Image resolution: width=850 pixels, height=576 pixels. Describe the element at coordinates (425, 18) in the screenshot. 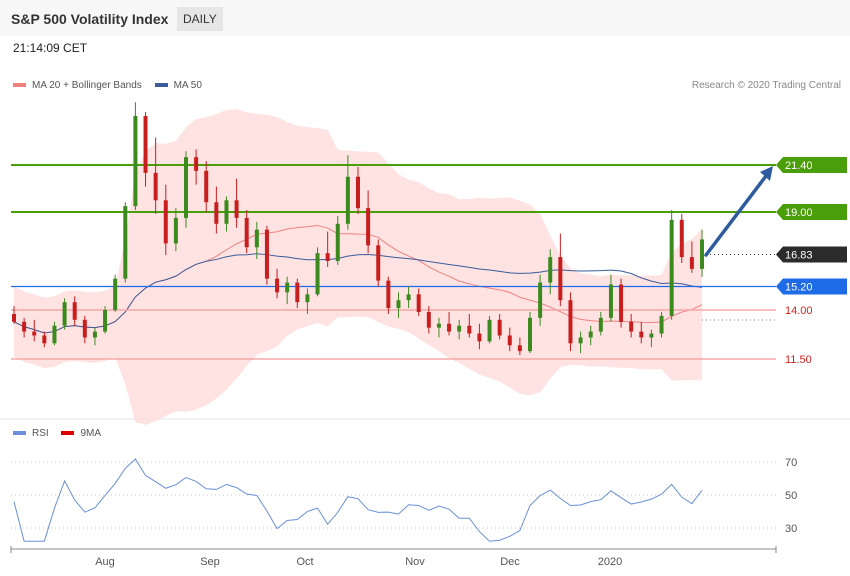

I see `chart-header: S&P 500 Volatility Index DAILY` at that location.